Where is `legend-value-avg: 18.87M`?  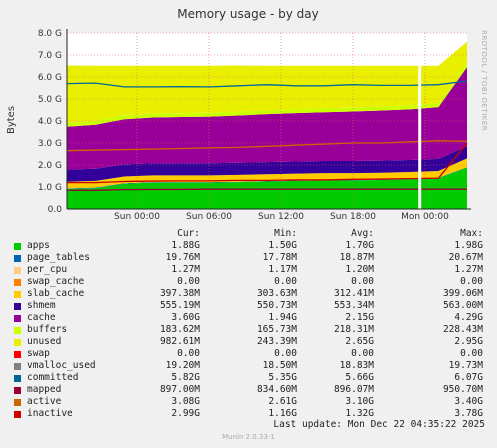 legend-value-avg: 18.87M is located at coordinates (356, 257).